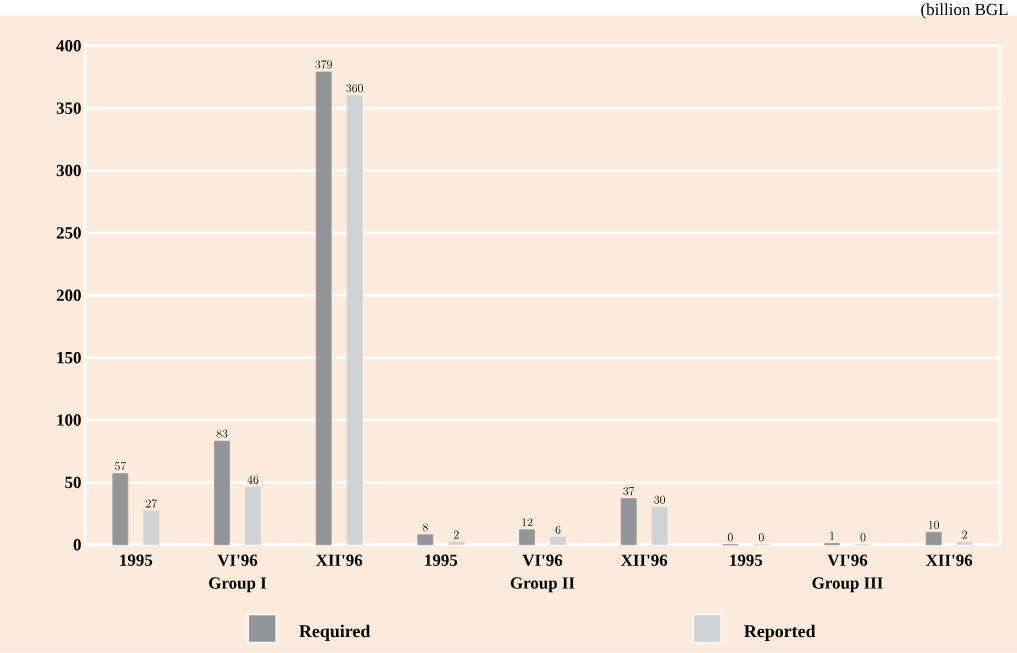 Image resolution: width=1017 pixels, height=653 pixels. I want to click on text: Group II, so click(542, 585).